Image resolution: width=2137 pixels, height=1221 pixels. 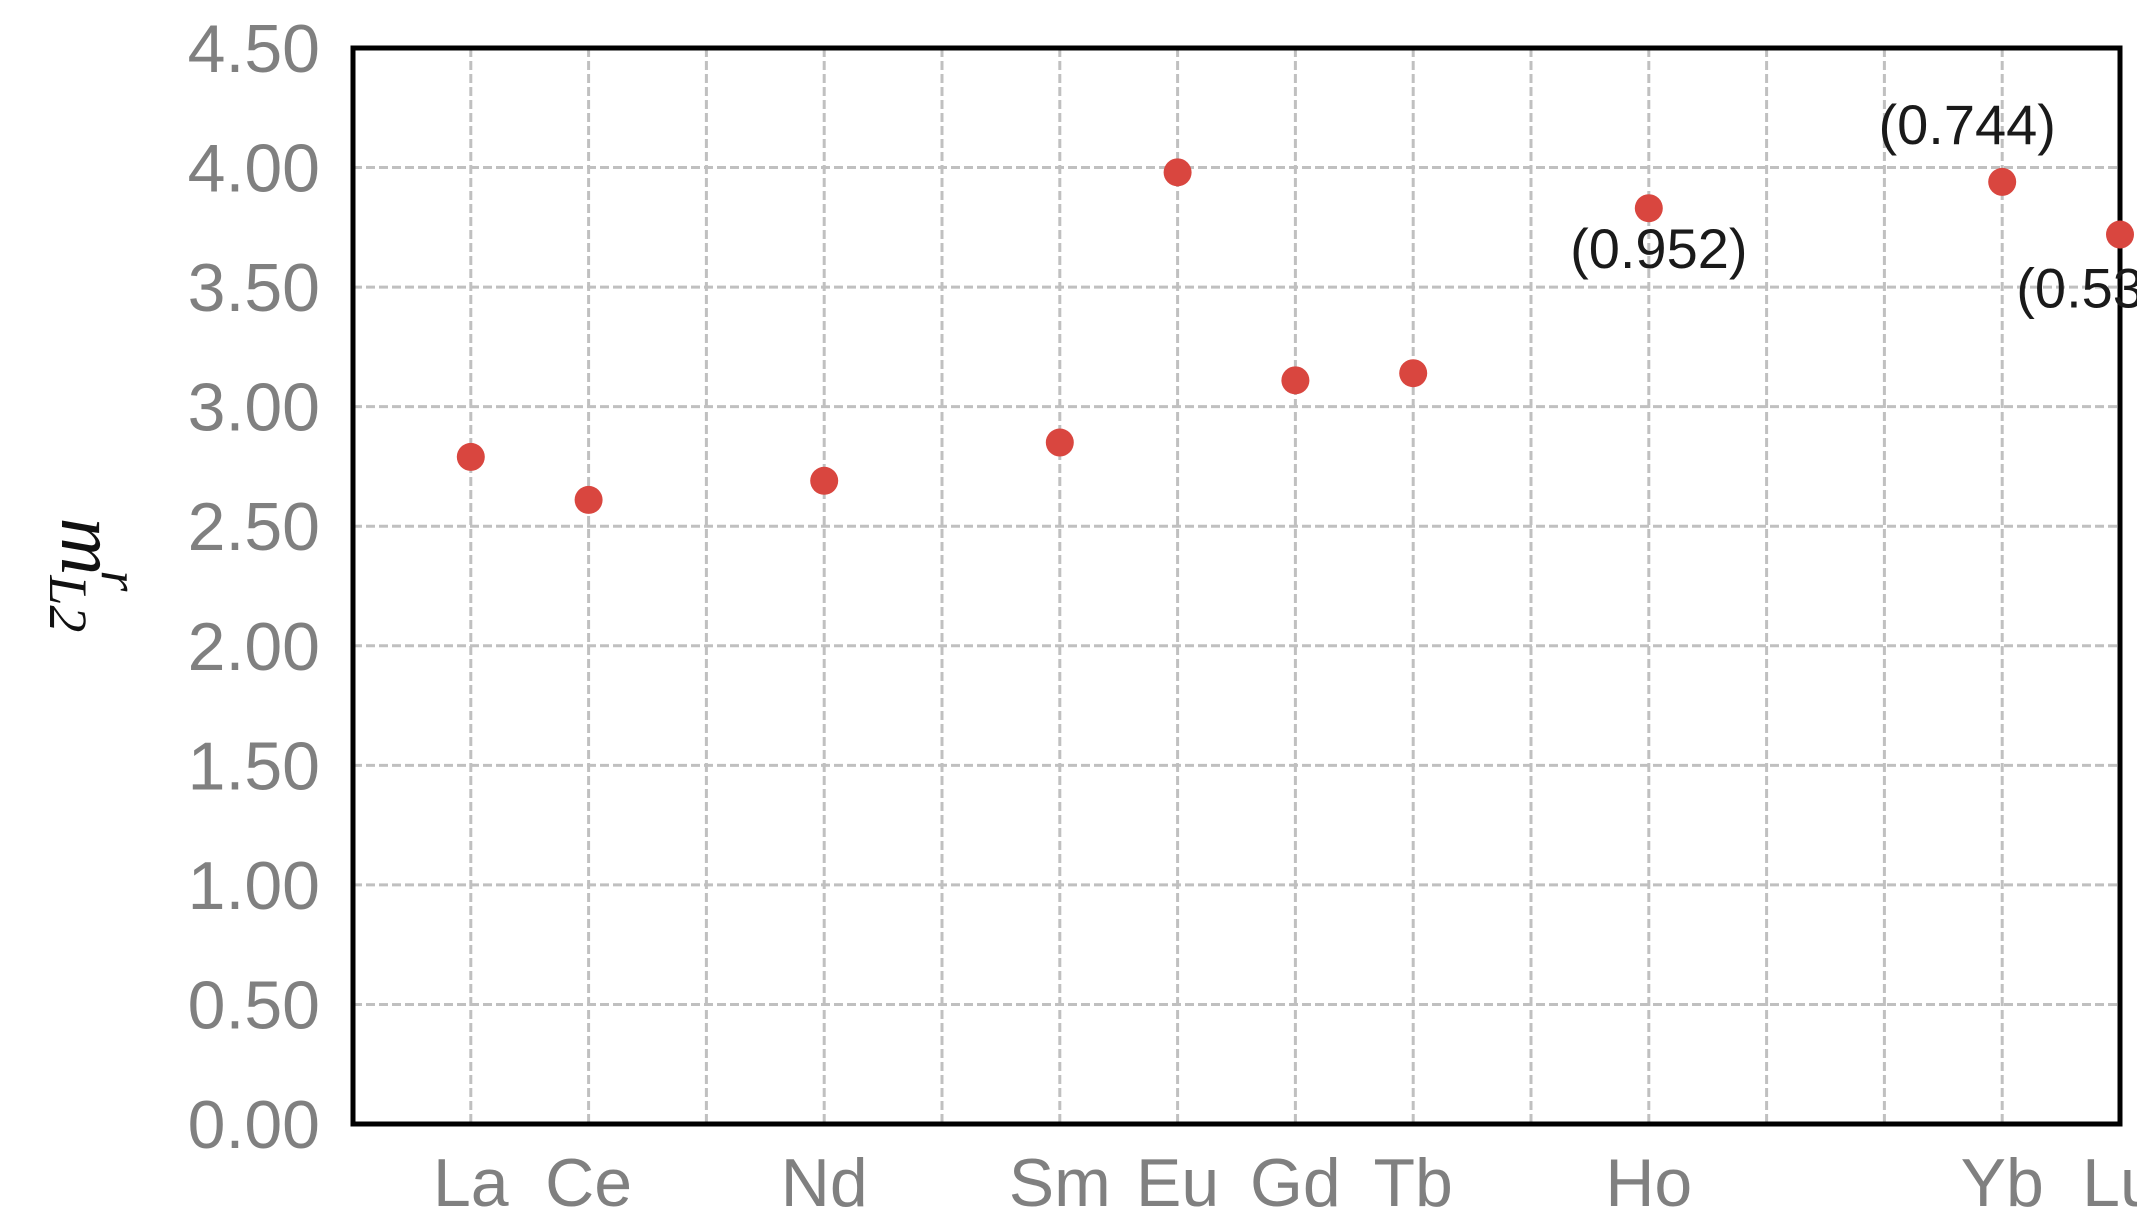 What do you see at coordinates (1648, 1183) in the screenshot?
I see `x-tick-label: Ho` at bounding box center [1648, 1183].